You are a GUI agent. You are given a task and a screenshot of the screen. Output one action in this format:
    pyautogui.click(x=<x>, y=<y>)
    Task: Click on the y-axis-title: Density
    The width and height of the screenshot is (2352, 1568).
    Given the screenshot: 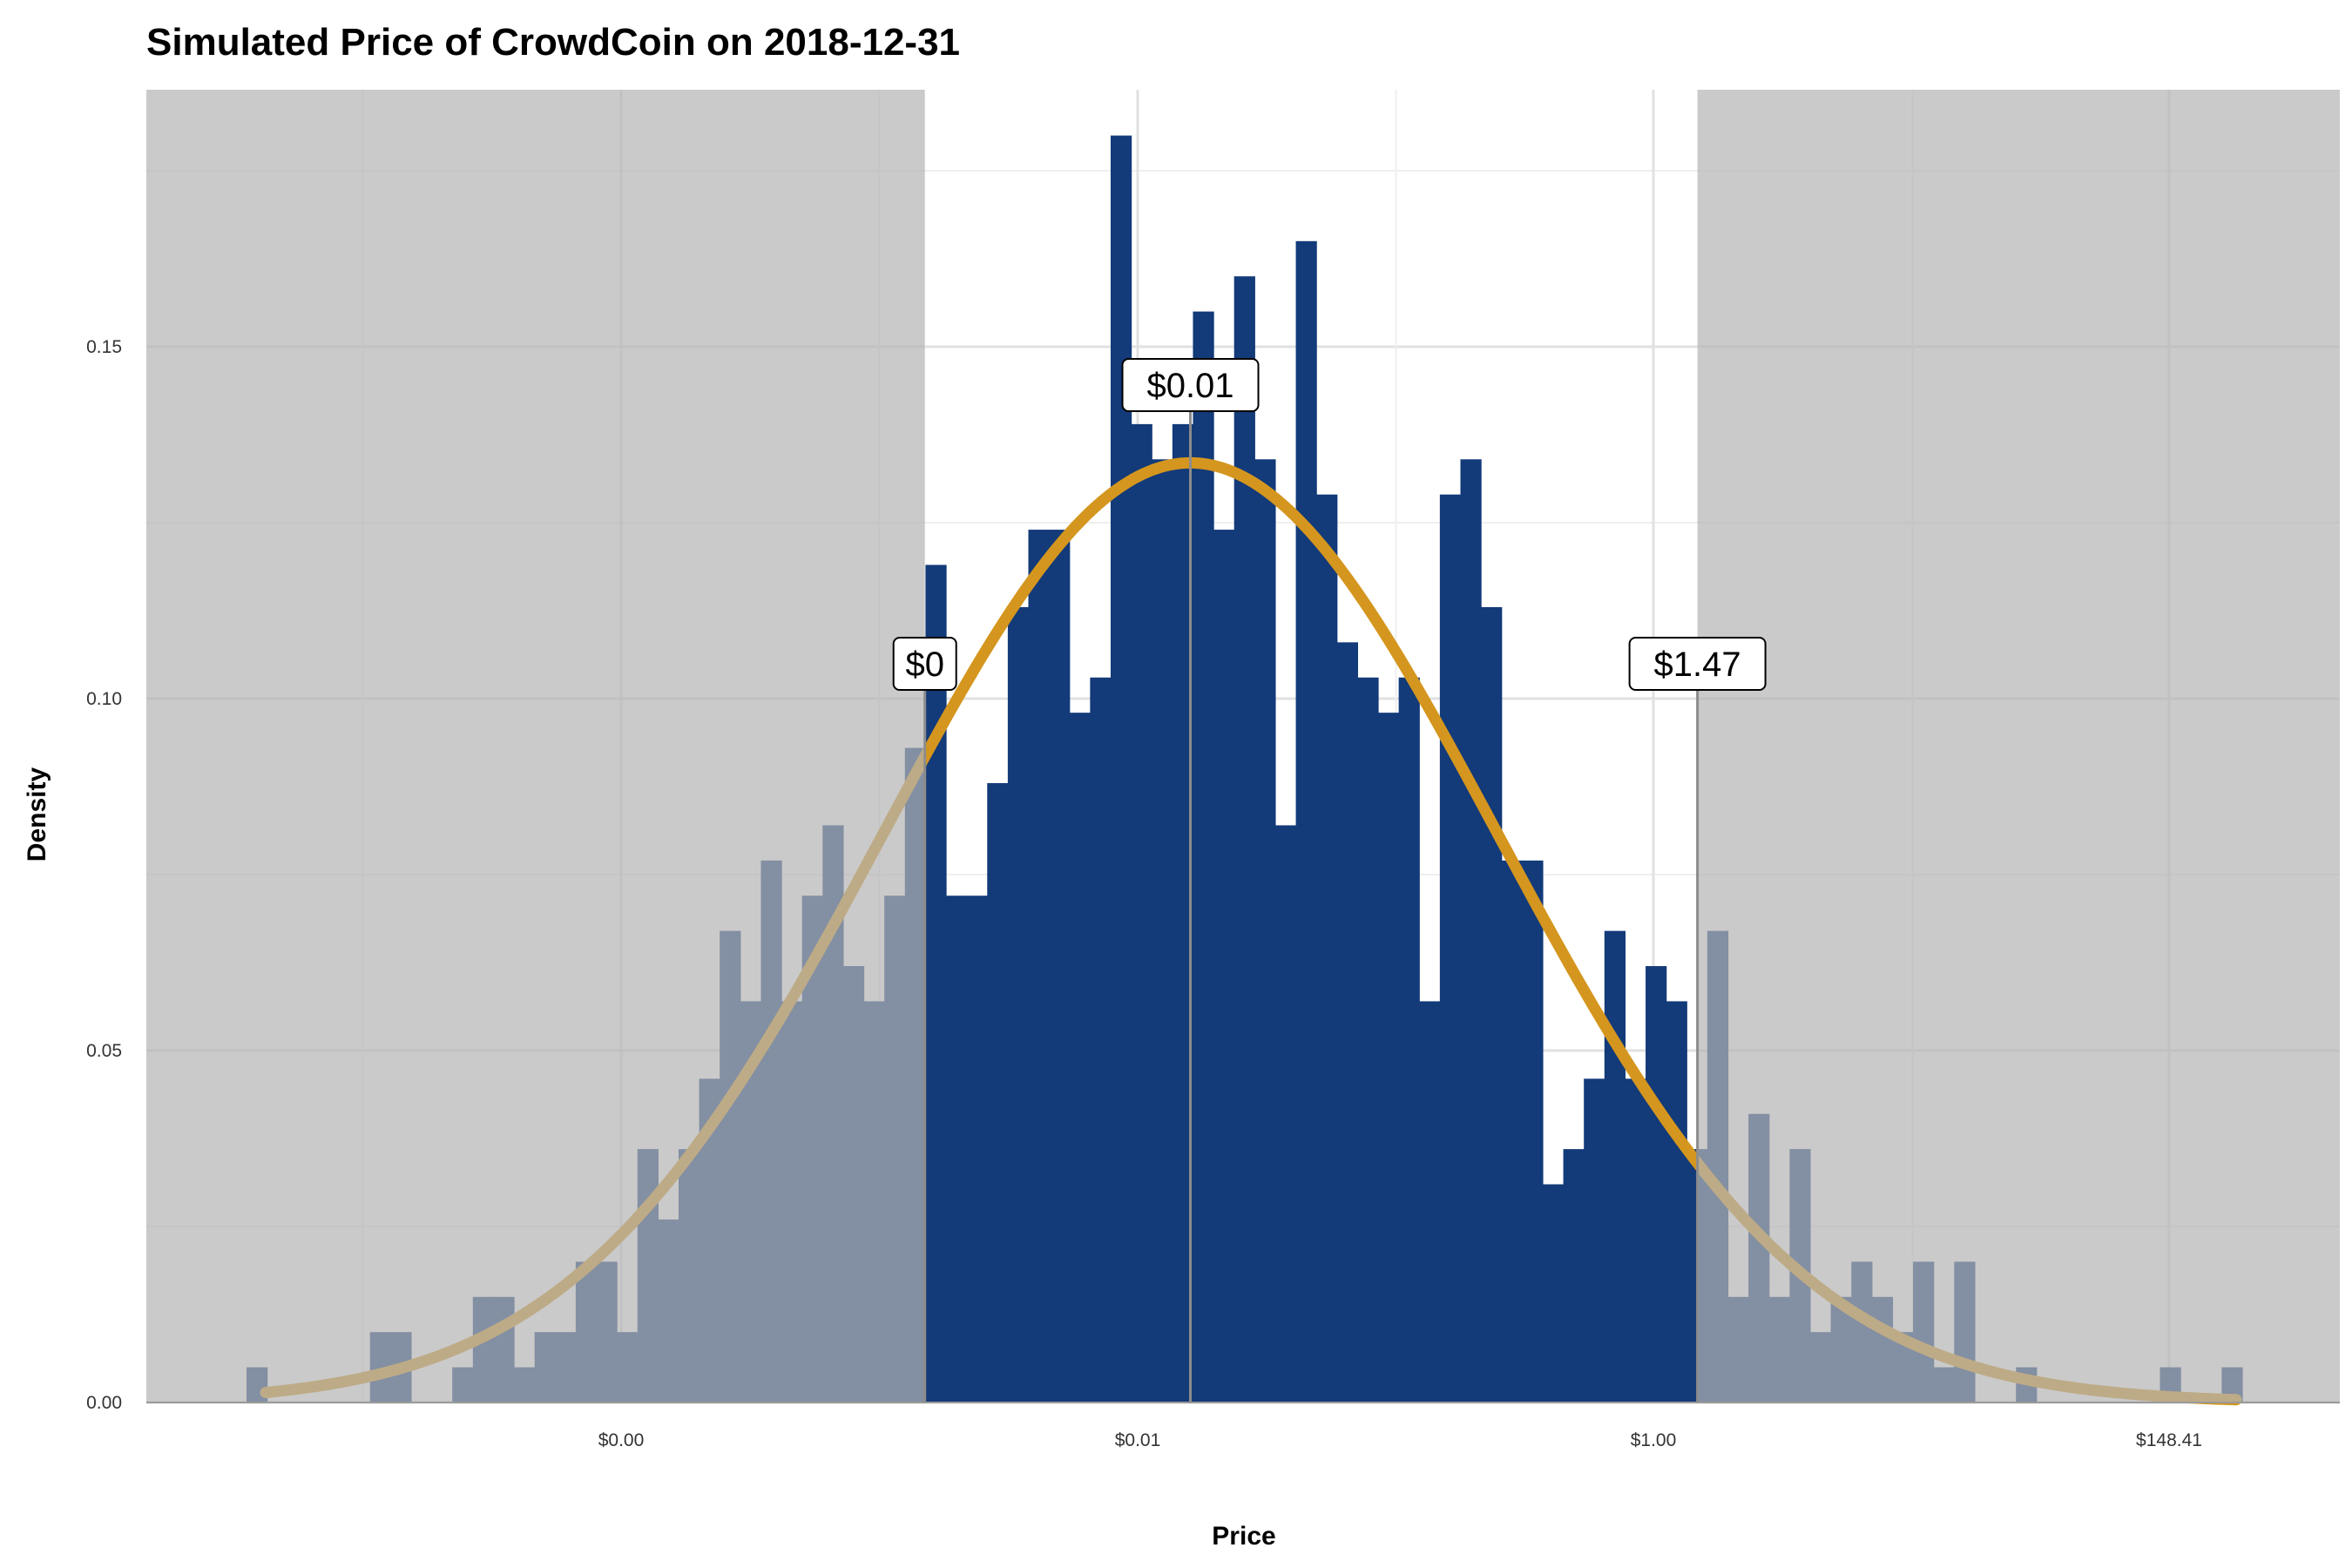 What is the action you would take?
    pyautogui.click(x=37, y=815)
    